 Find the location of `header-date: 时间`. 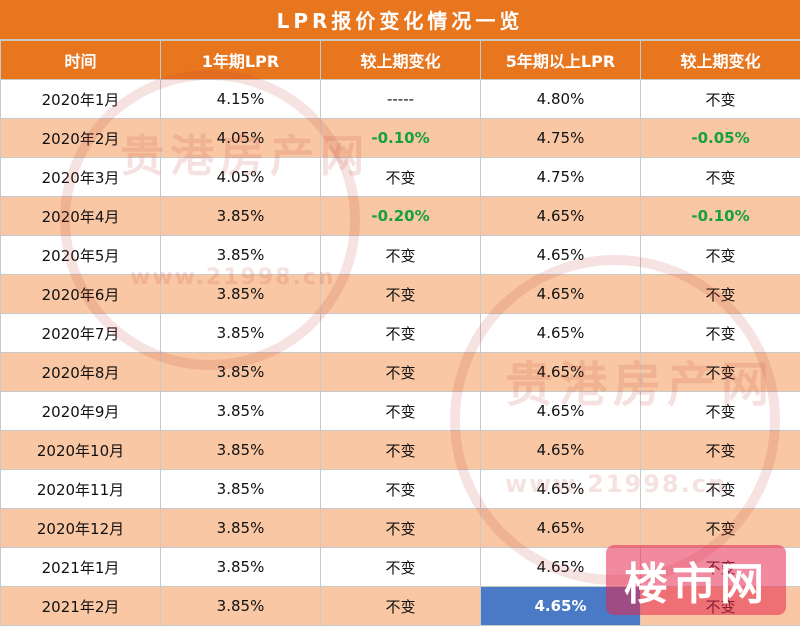

header-date: 时间 is located at coordinates (81, 60).